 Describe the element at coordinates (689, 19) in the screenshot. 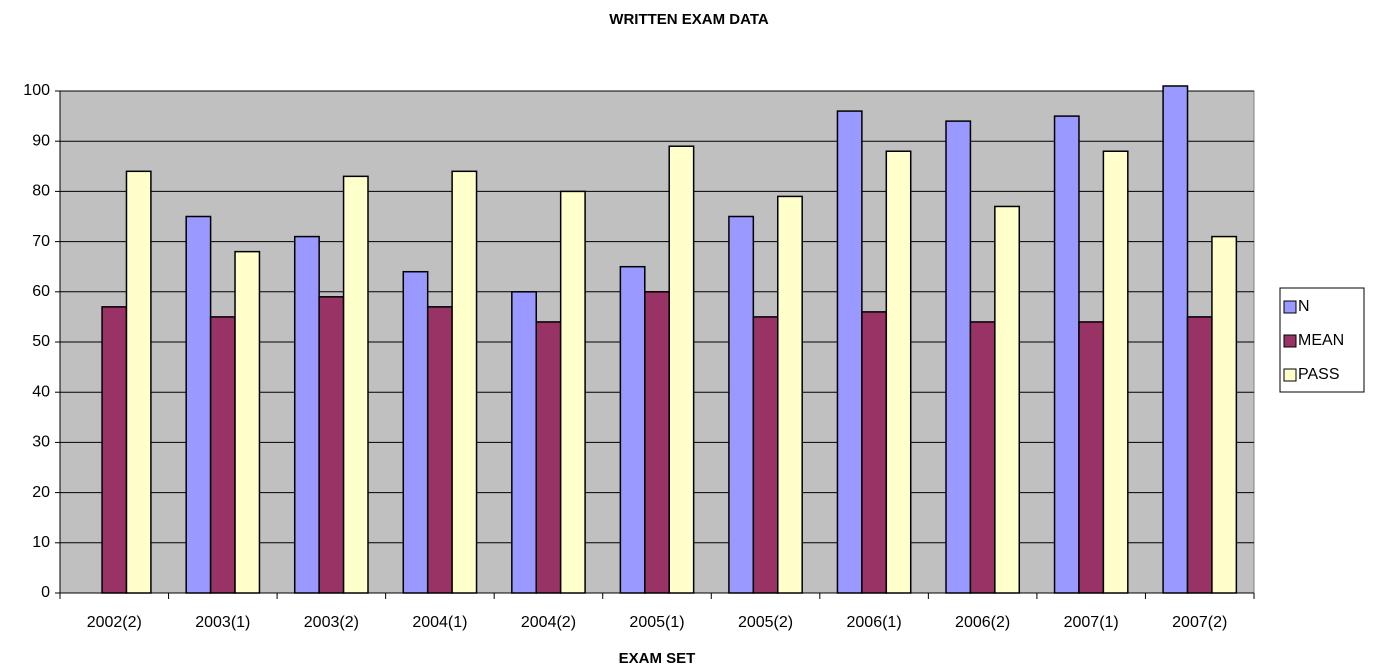

I see `chart-title: WRITTEN EXAM DATA` at that location.